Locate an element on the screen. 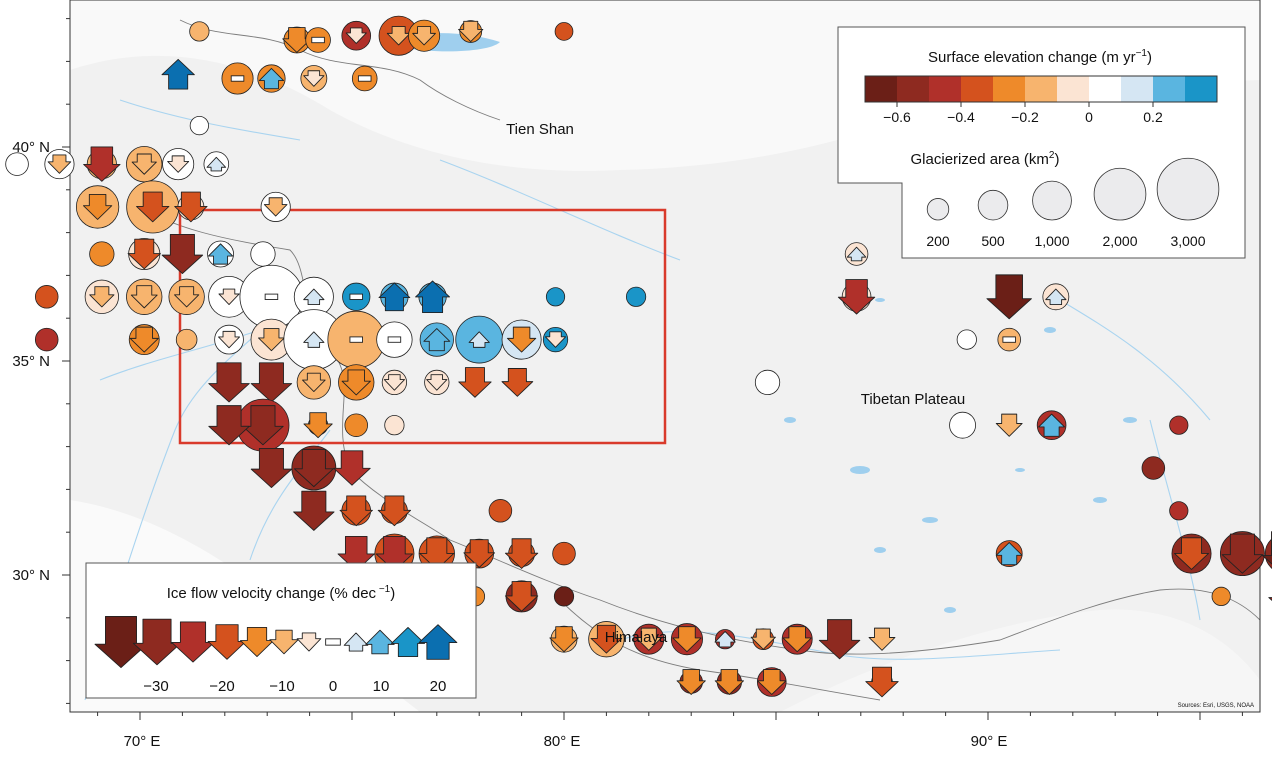  study-area-box is located at coordinates (422, 326).